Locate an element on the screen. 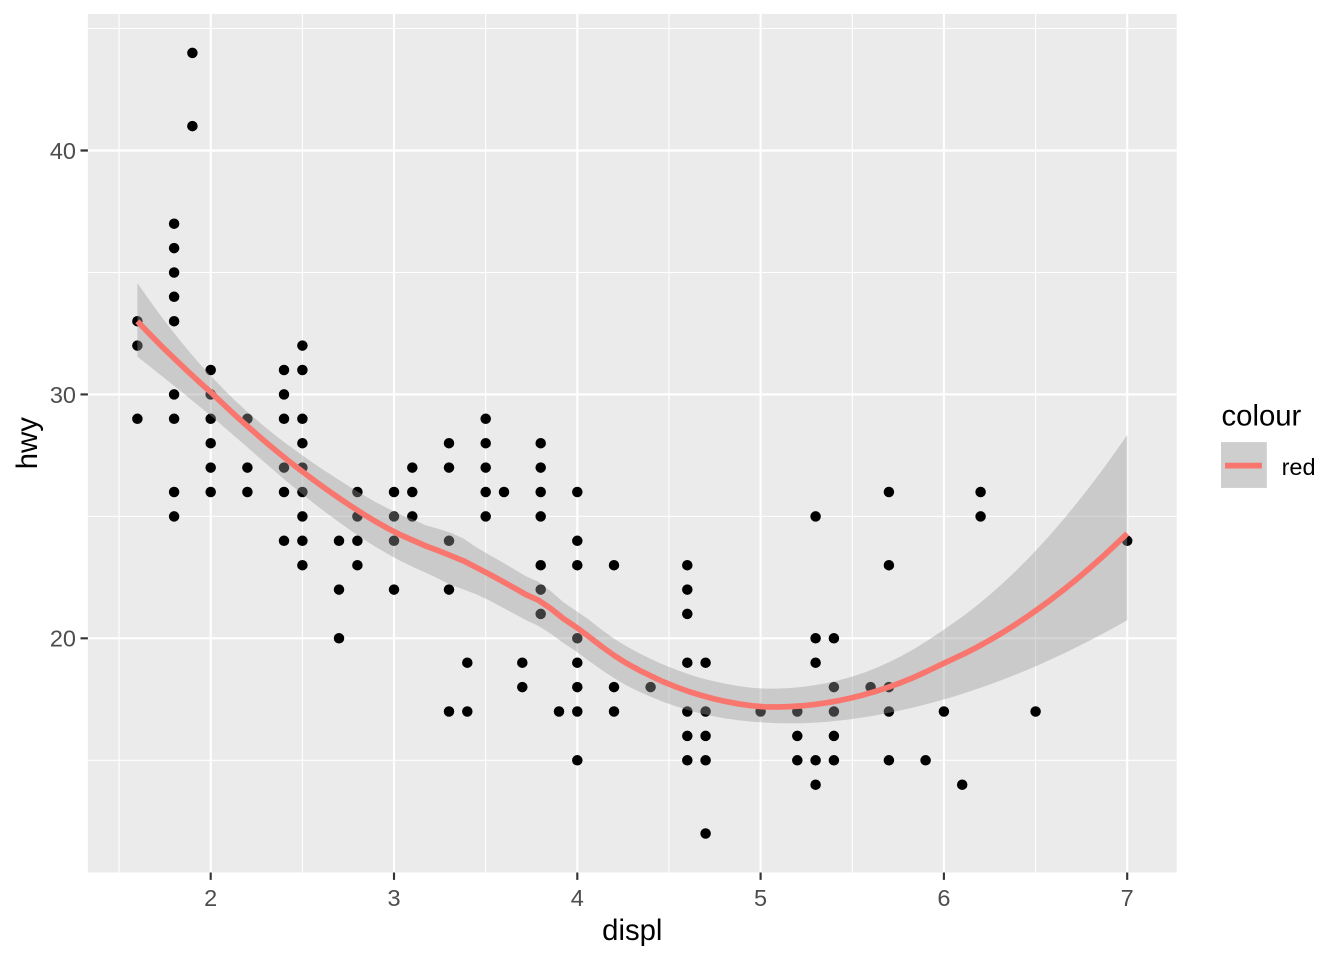  svg-text: colour is located at coordinates (1262, 415).